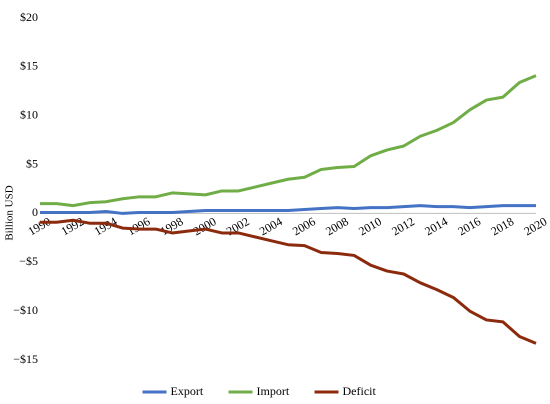 Image resolution: width=550 pixels, height=404 pixels. What do you see at coordinates (29, 114) in the screenshot?
I see `y-tick-label: $10` at bounding box center [29, 114].